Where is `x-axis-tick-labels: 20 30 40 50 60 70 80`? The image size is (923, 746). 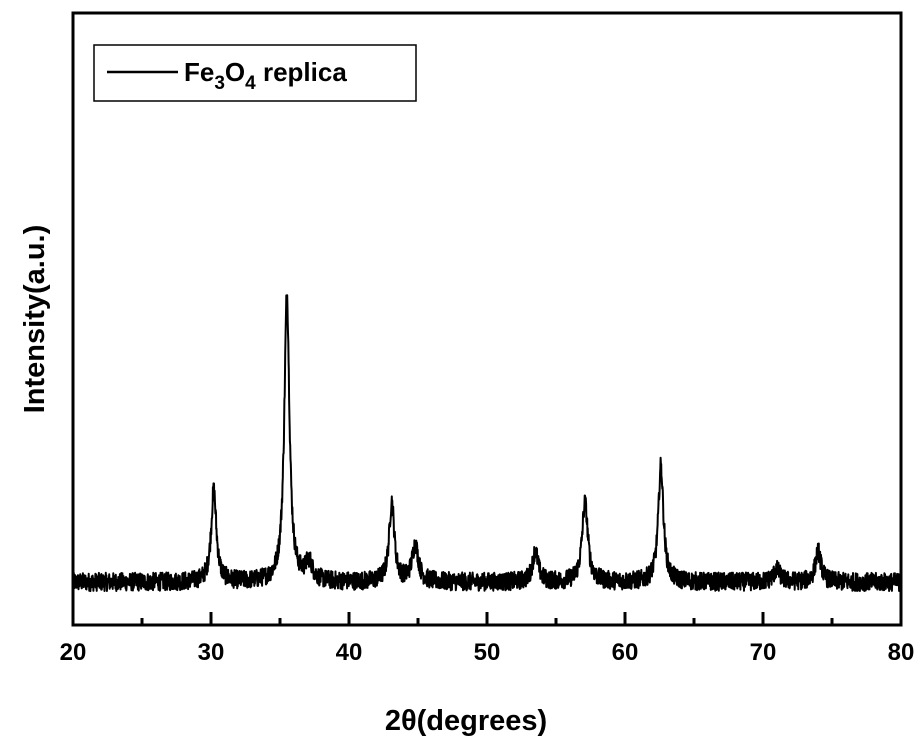 x-axis-tick-labels: 20 30 40 50 60 70 80 is located at coordinates (487, 652).